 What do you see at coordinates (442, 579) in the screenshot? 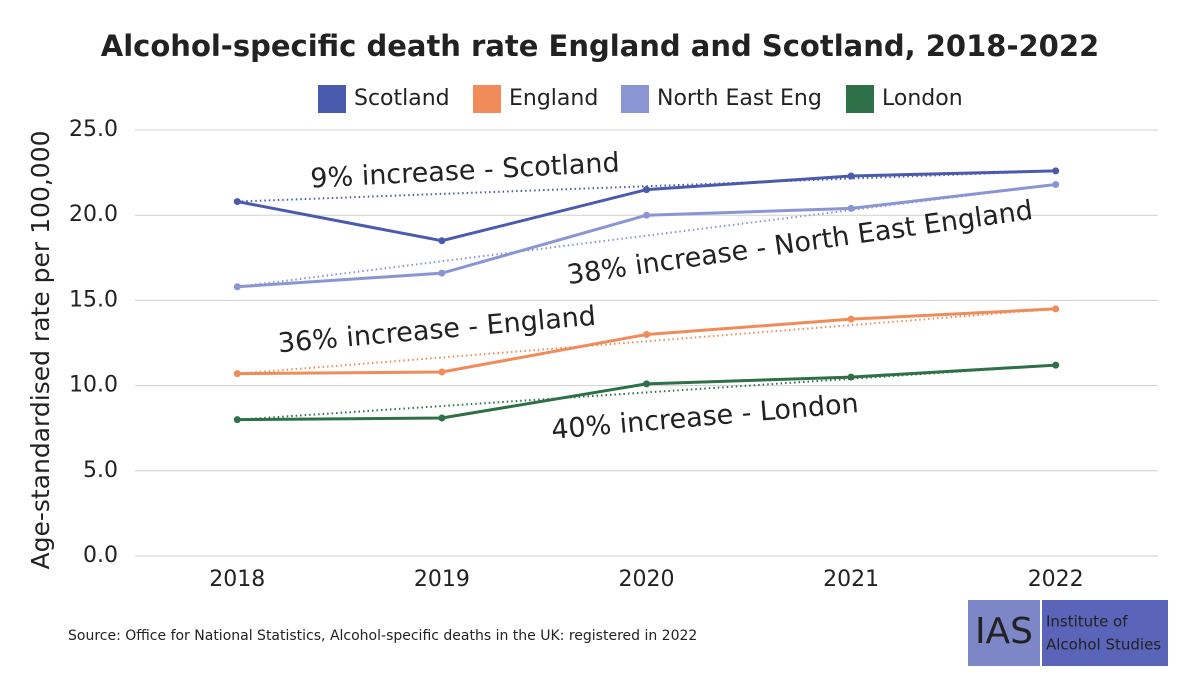
I see `x-tick-label: 2019` at bounding box center [442, 579].